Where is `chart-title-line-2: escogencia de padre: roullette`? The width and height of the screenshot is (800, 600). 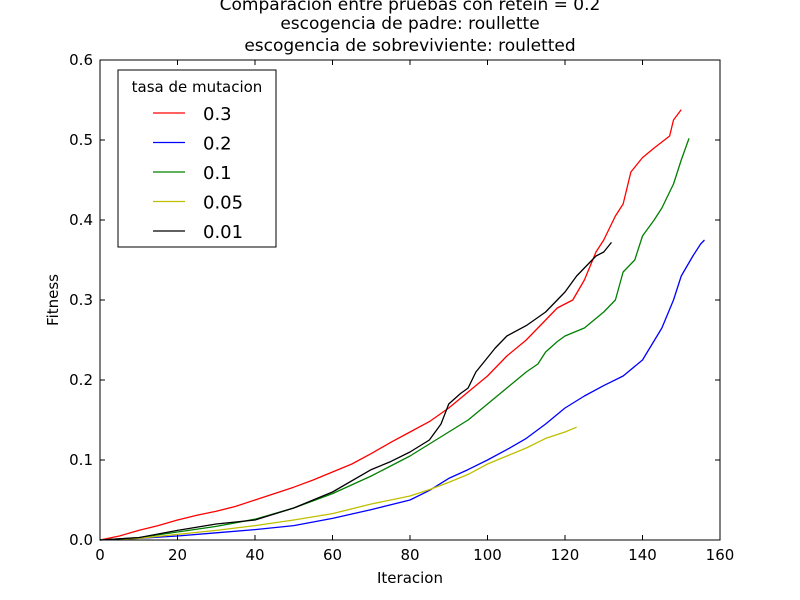
chart-title-line-2: escogencia de padre: roullette is located at coordinates (409, 24).